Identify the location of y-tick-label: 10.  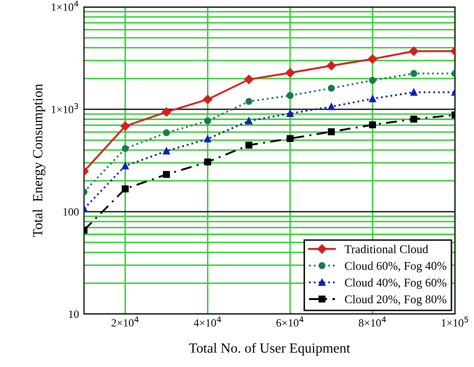
(74, 314).